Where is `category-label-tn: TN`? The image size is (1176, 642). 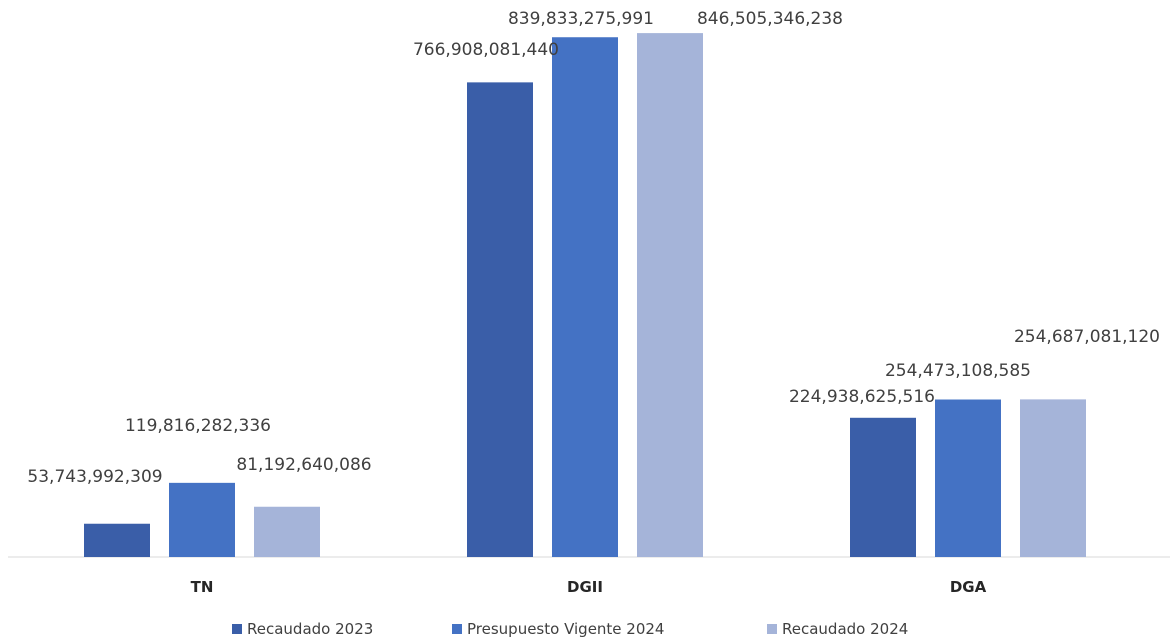 category-label-tn: TN is located at coordinates (202, 587).